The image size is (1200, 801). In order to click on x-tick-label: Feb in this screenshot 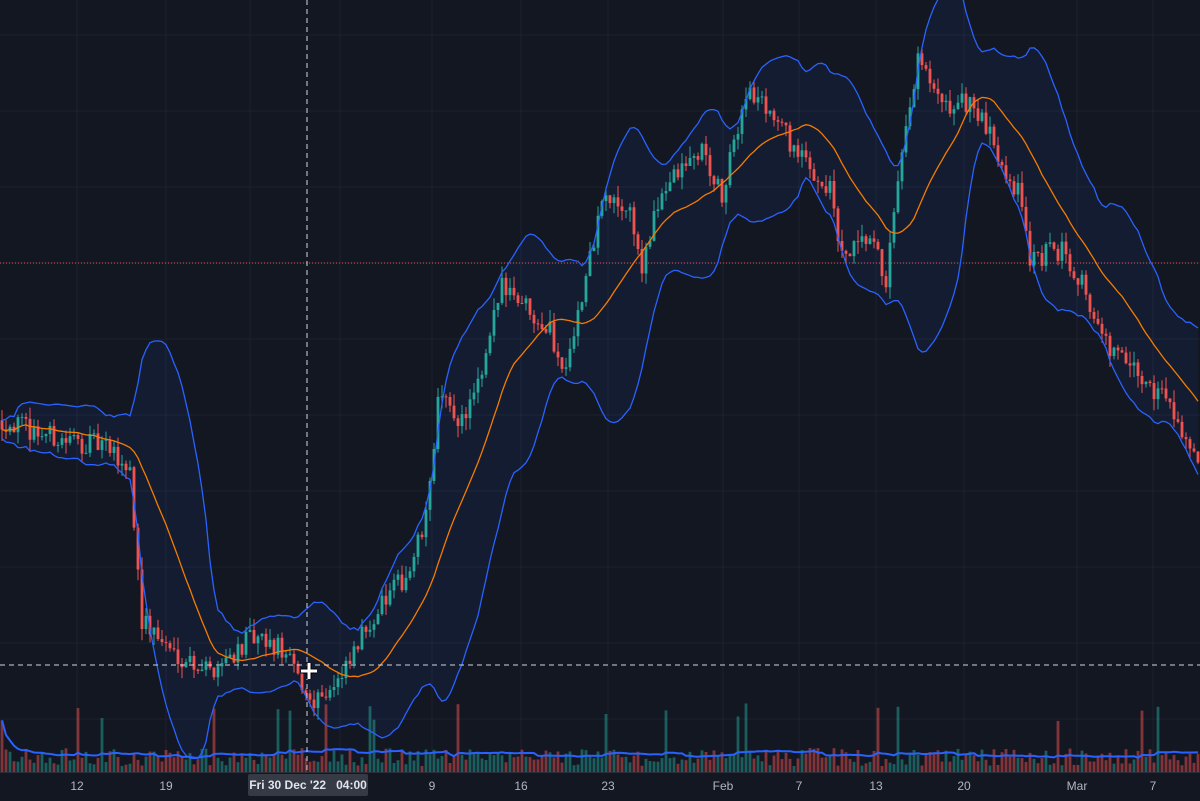, I will do `click(723, 786)`.